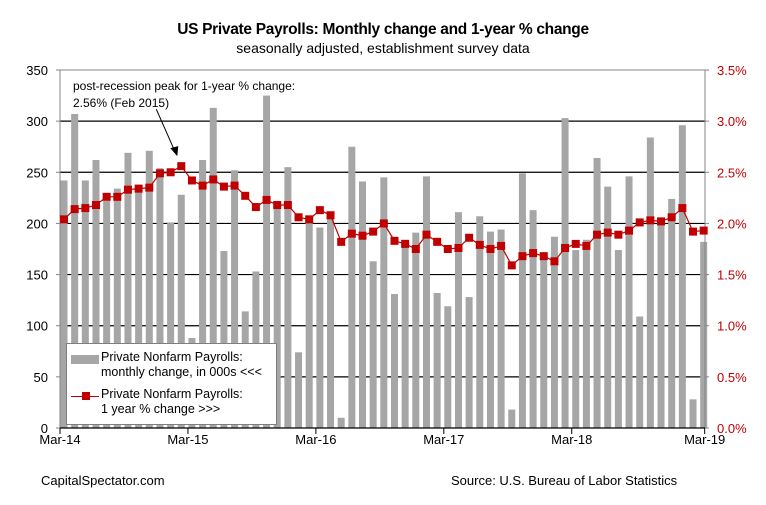 The height and width of the screenshot is (505, 766). I want to click on left-tick-label: 150, so click(37, 275).